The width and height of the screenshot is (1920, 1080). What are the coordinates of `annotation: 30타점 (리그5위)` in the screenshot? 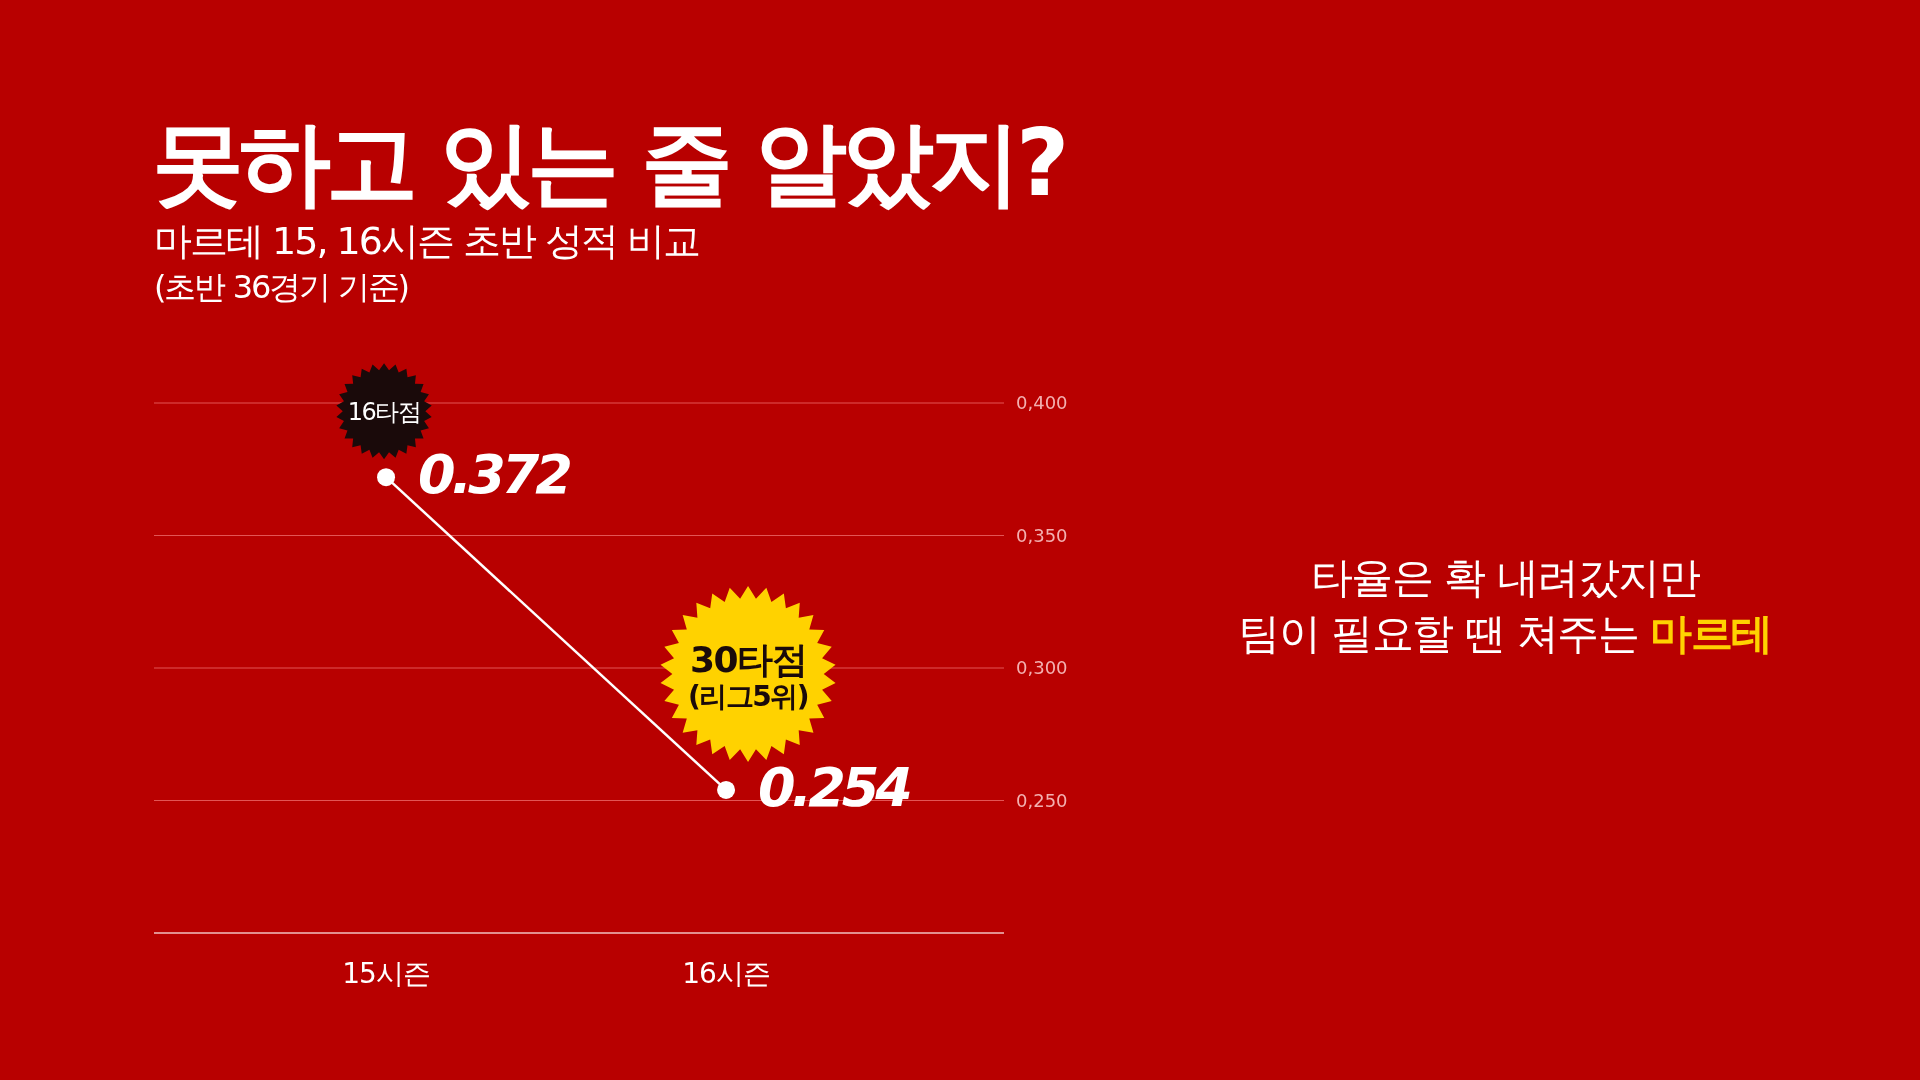 It's located at (748, 675).